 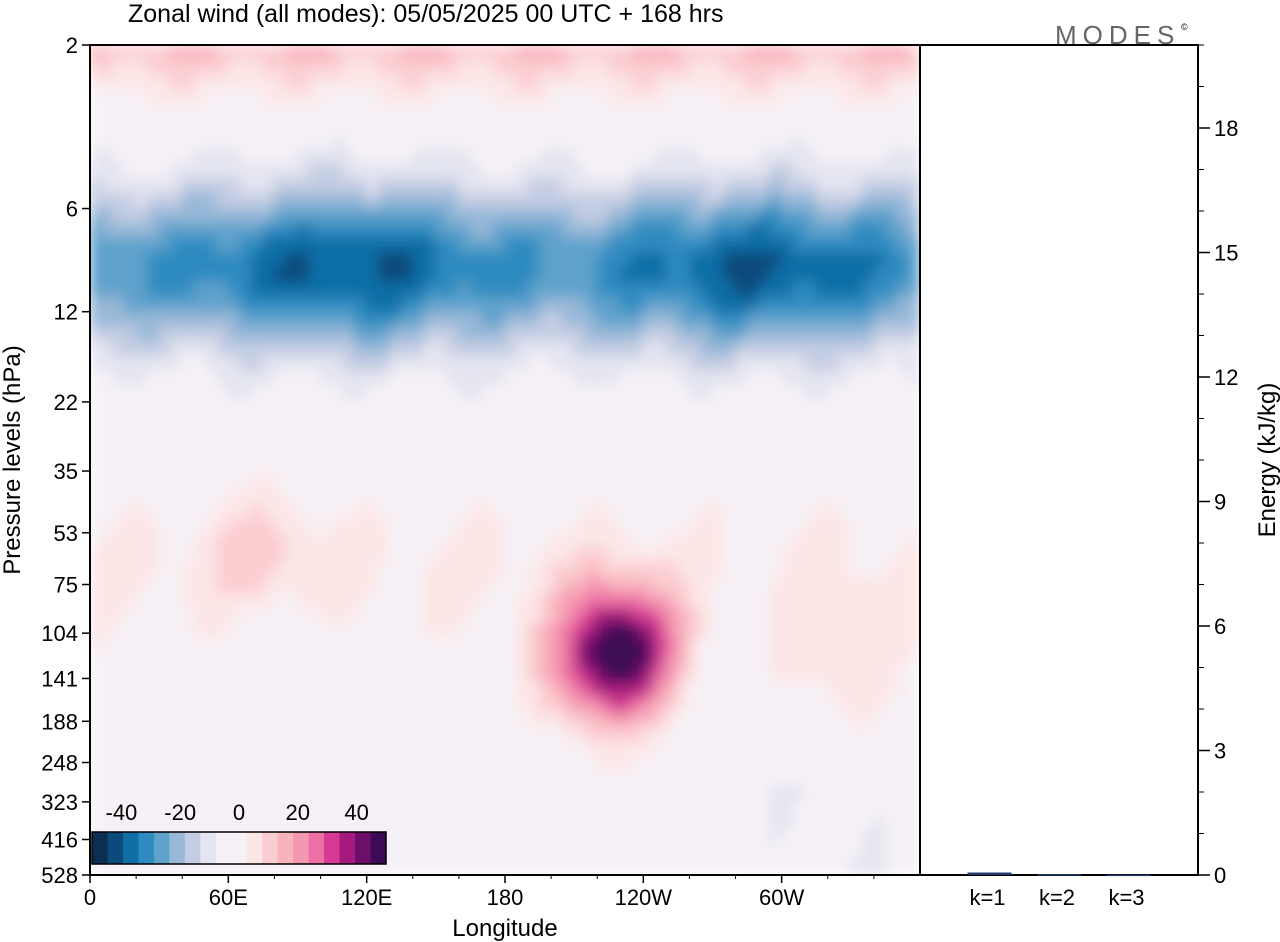 What do you see at coordinates (1059, 891) in the screenshot?
I see `energy-bars: k=1 k=2 k=3` at bounding box center [1059, 891].